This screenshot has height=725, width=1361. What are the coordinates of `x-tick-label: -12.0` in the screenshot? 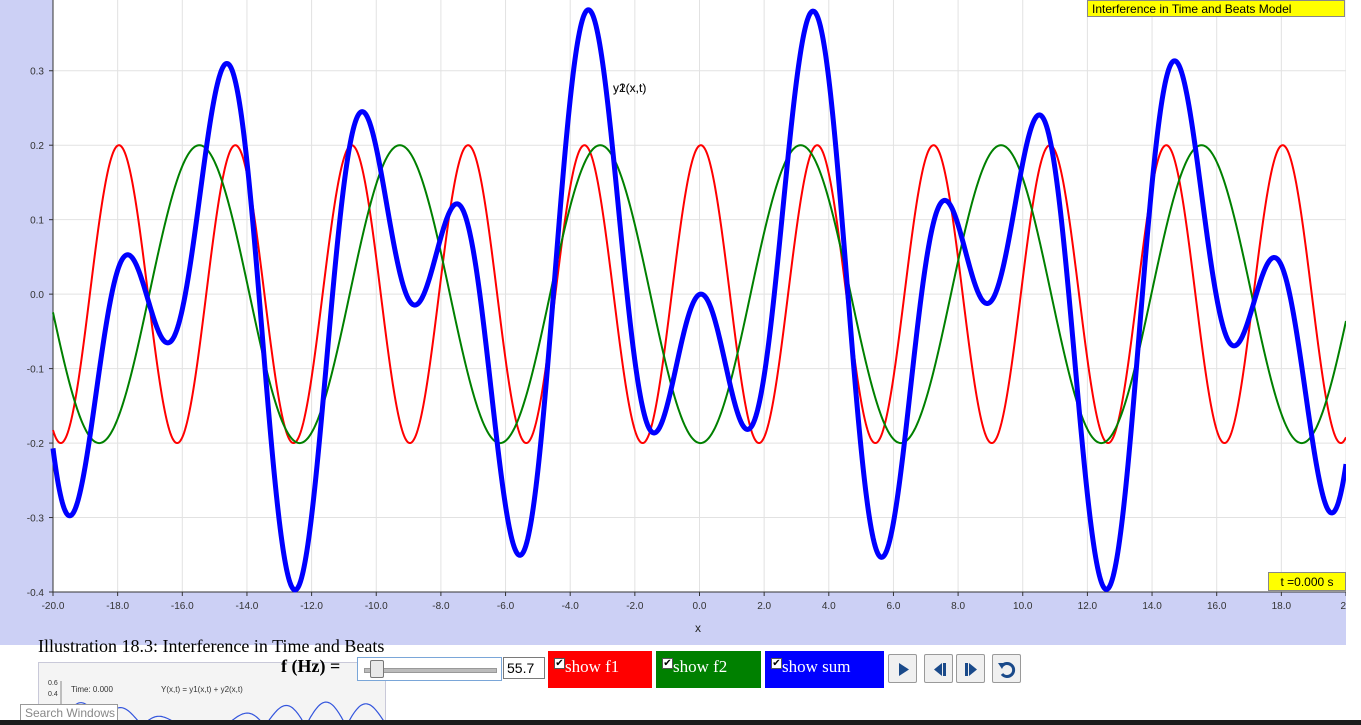 It's located at (311, 606).